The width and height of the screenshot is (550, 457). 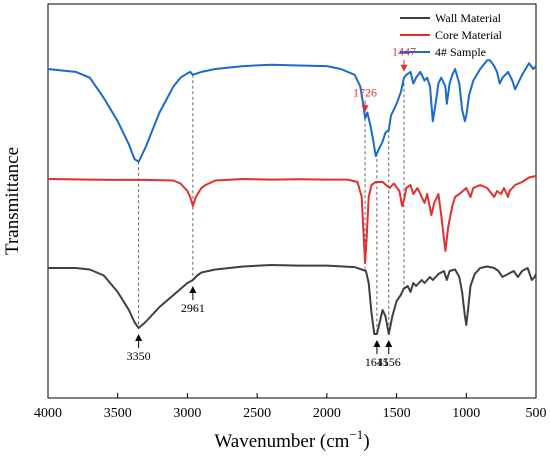 What do you see at coordinates (291, 439) in the screenshot?
I see `x-axis-label: Wavenumber (cm−1)` at bounding box center [291, 439].